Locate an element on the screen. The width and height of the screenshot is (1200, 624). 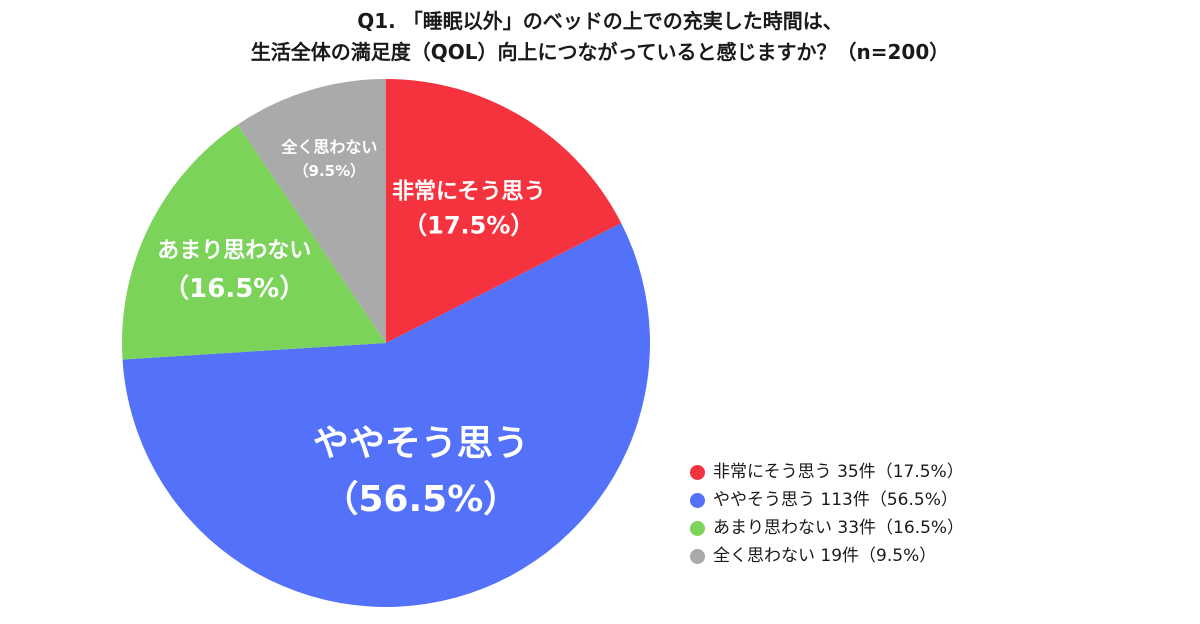
legend-item-not-much: あまり思わない 33件（16.5%） is located at coordinates (827, 528).